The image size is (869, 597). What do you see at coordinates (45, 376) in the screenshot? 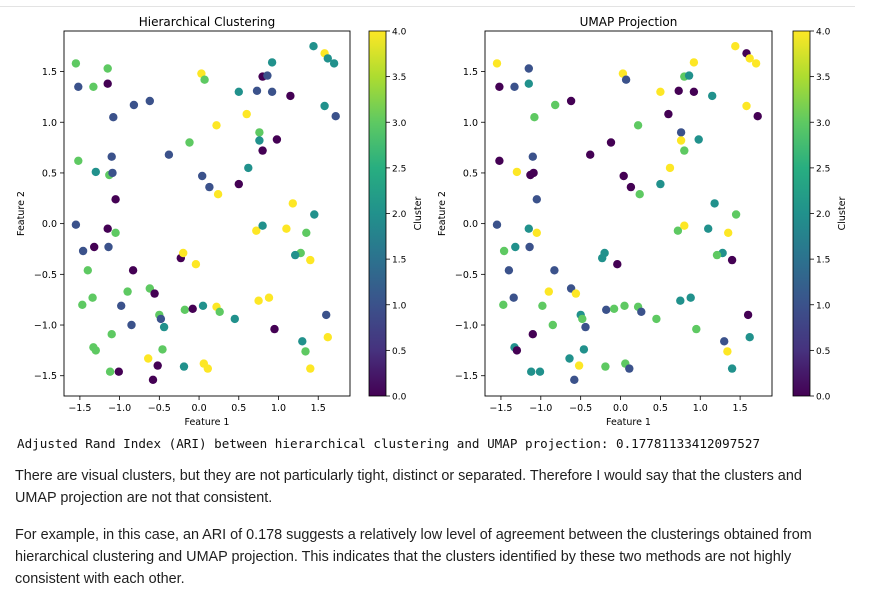
I see `y-tick-label: −1.5` at bounding box center [45, 376].